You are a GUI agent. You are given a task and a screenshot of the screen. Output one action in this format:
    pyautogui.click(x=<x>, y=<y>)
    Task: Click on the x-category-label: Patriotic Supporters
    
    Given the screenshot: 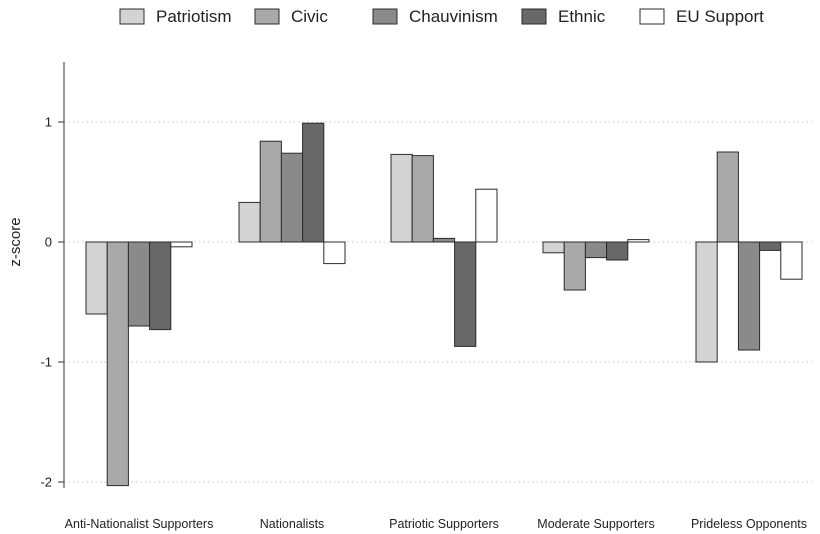 What is the action you would take?
    pyautogui.click(x=444, y=524)
    